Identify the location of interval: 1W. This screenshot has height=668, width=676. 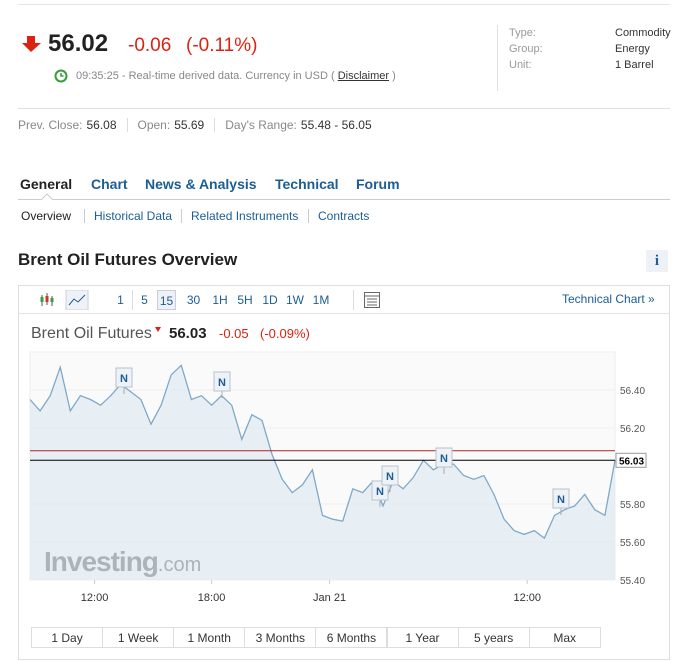
(295, 300).